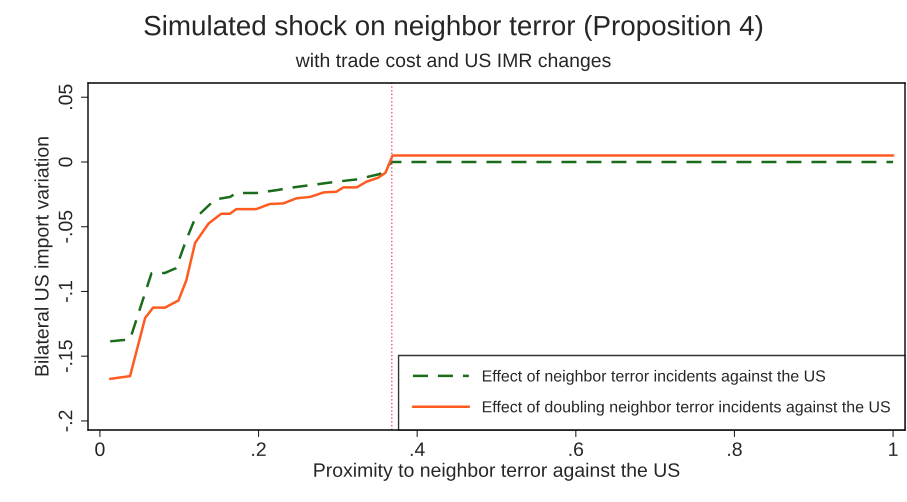 The width and height of the screenshot is (907, 502). I want to click on legend-label: Effect of neighbor terror incidents against the US, so click(654, 377).